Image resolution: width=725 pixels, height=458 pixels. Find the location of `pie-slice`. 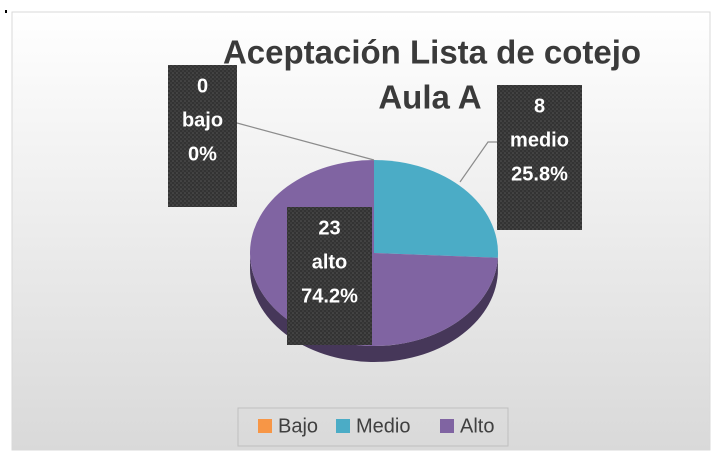

pie-slice is located at coordinates (436, 209).